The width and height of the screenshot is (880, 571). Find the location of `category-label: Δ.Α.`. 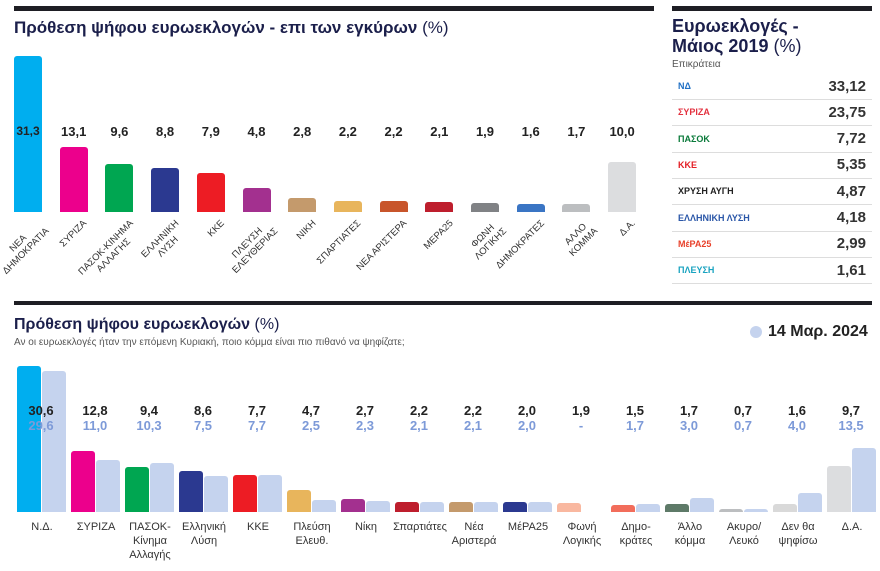

category-label: Δ.Α. is located at coordinates (852, 527).